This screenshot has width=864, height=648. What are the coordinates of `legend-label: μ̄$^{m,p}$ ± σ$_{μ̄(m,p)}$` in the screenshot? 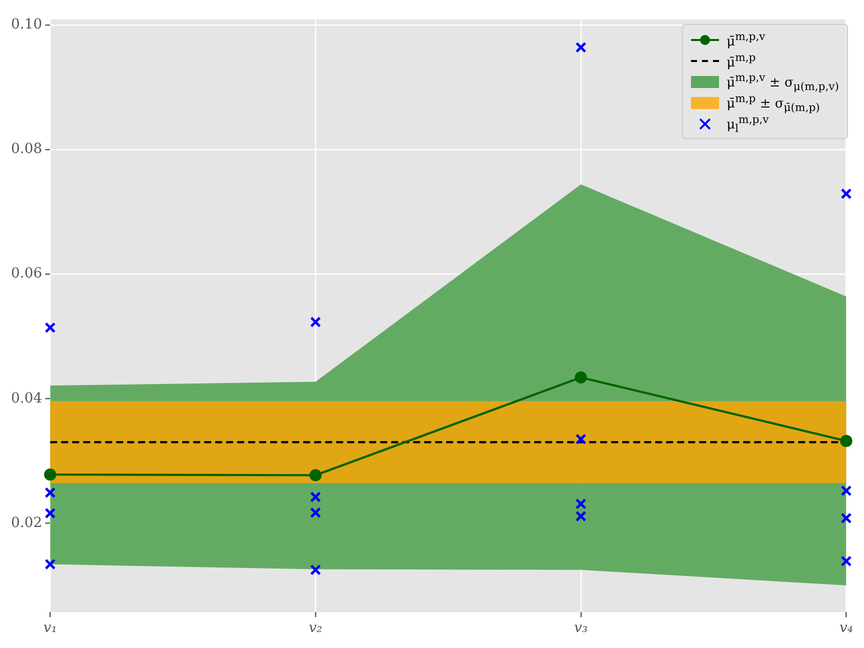 It's located at (773, 103).